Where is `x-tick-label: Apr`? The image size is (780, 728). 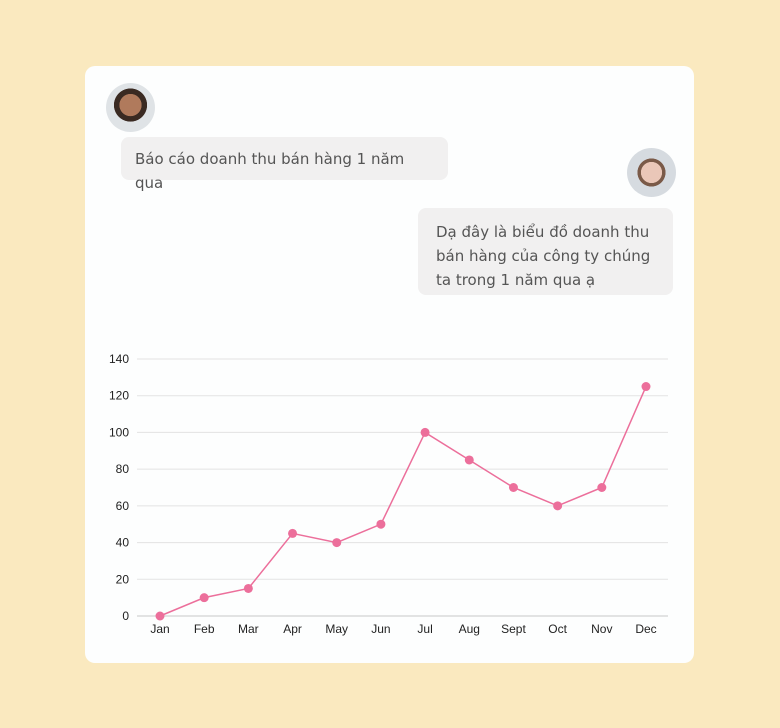
x-tick-label: Apr is located at coordinates (292, 629).